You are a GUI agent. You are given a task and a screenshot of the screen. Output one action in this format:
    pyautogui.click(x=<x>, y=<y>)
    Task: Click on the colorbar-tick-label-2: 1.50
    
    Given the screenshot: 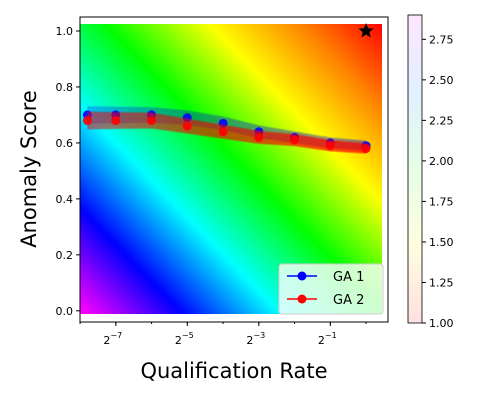 What is the action you would take?
    pyautogui.click(x=441, y=242)
    